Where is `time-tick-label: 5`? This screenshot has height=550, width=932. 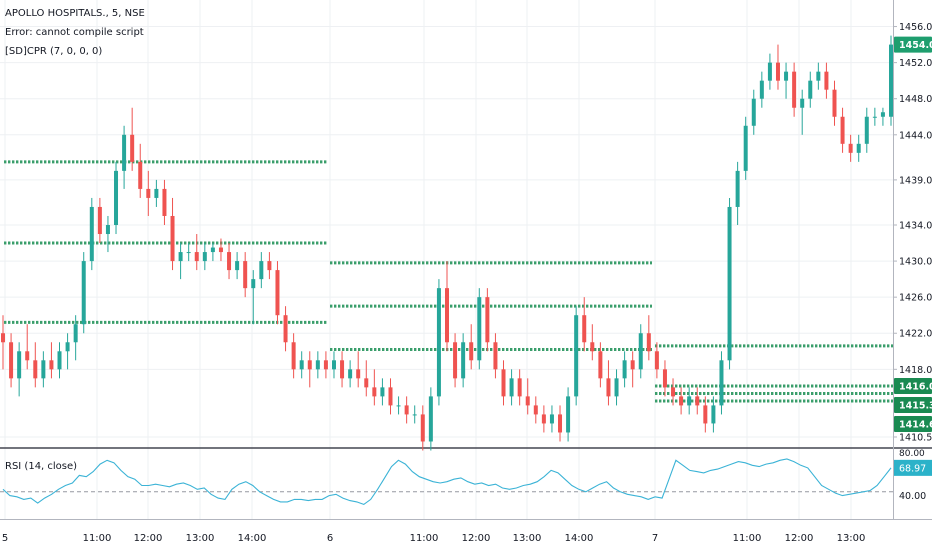 time-tick-label: 5 is located at coordinates (5, 538).